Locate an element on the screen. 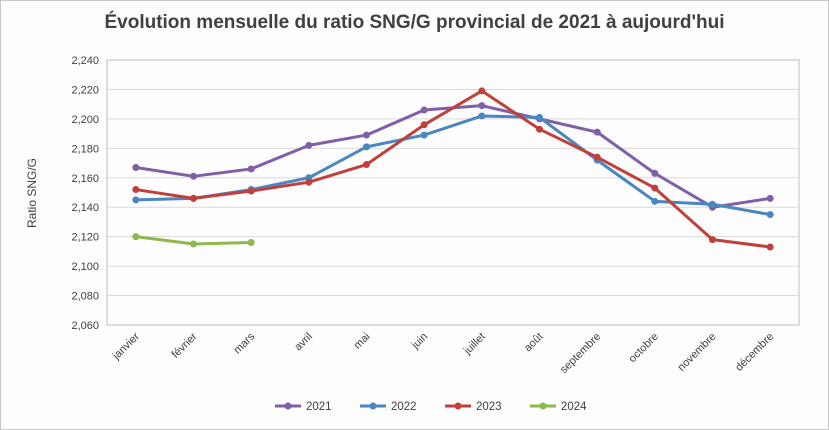  y-tick-label: 2,220 is located at coordinates (85, 90).